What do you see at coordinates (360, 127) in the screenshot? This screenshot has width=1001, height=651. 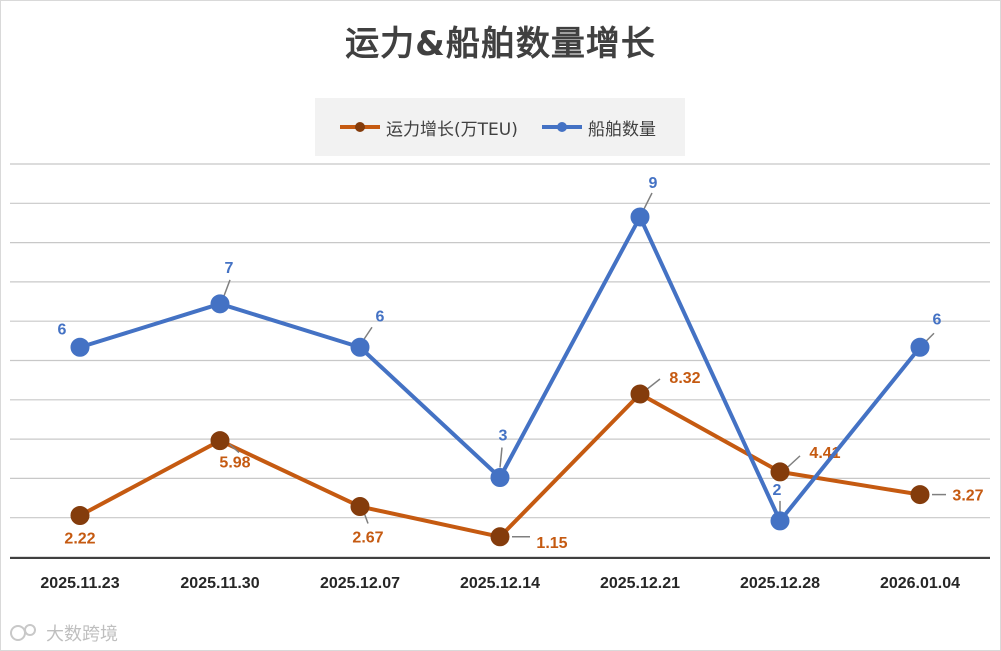 I see `legend-swatch-capacity` at bounding box center [360, 127].